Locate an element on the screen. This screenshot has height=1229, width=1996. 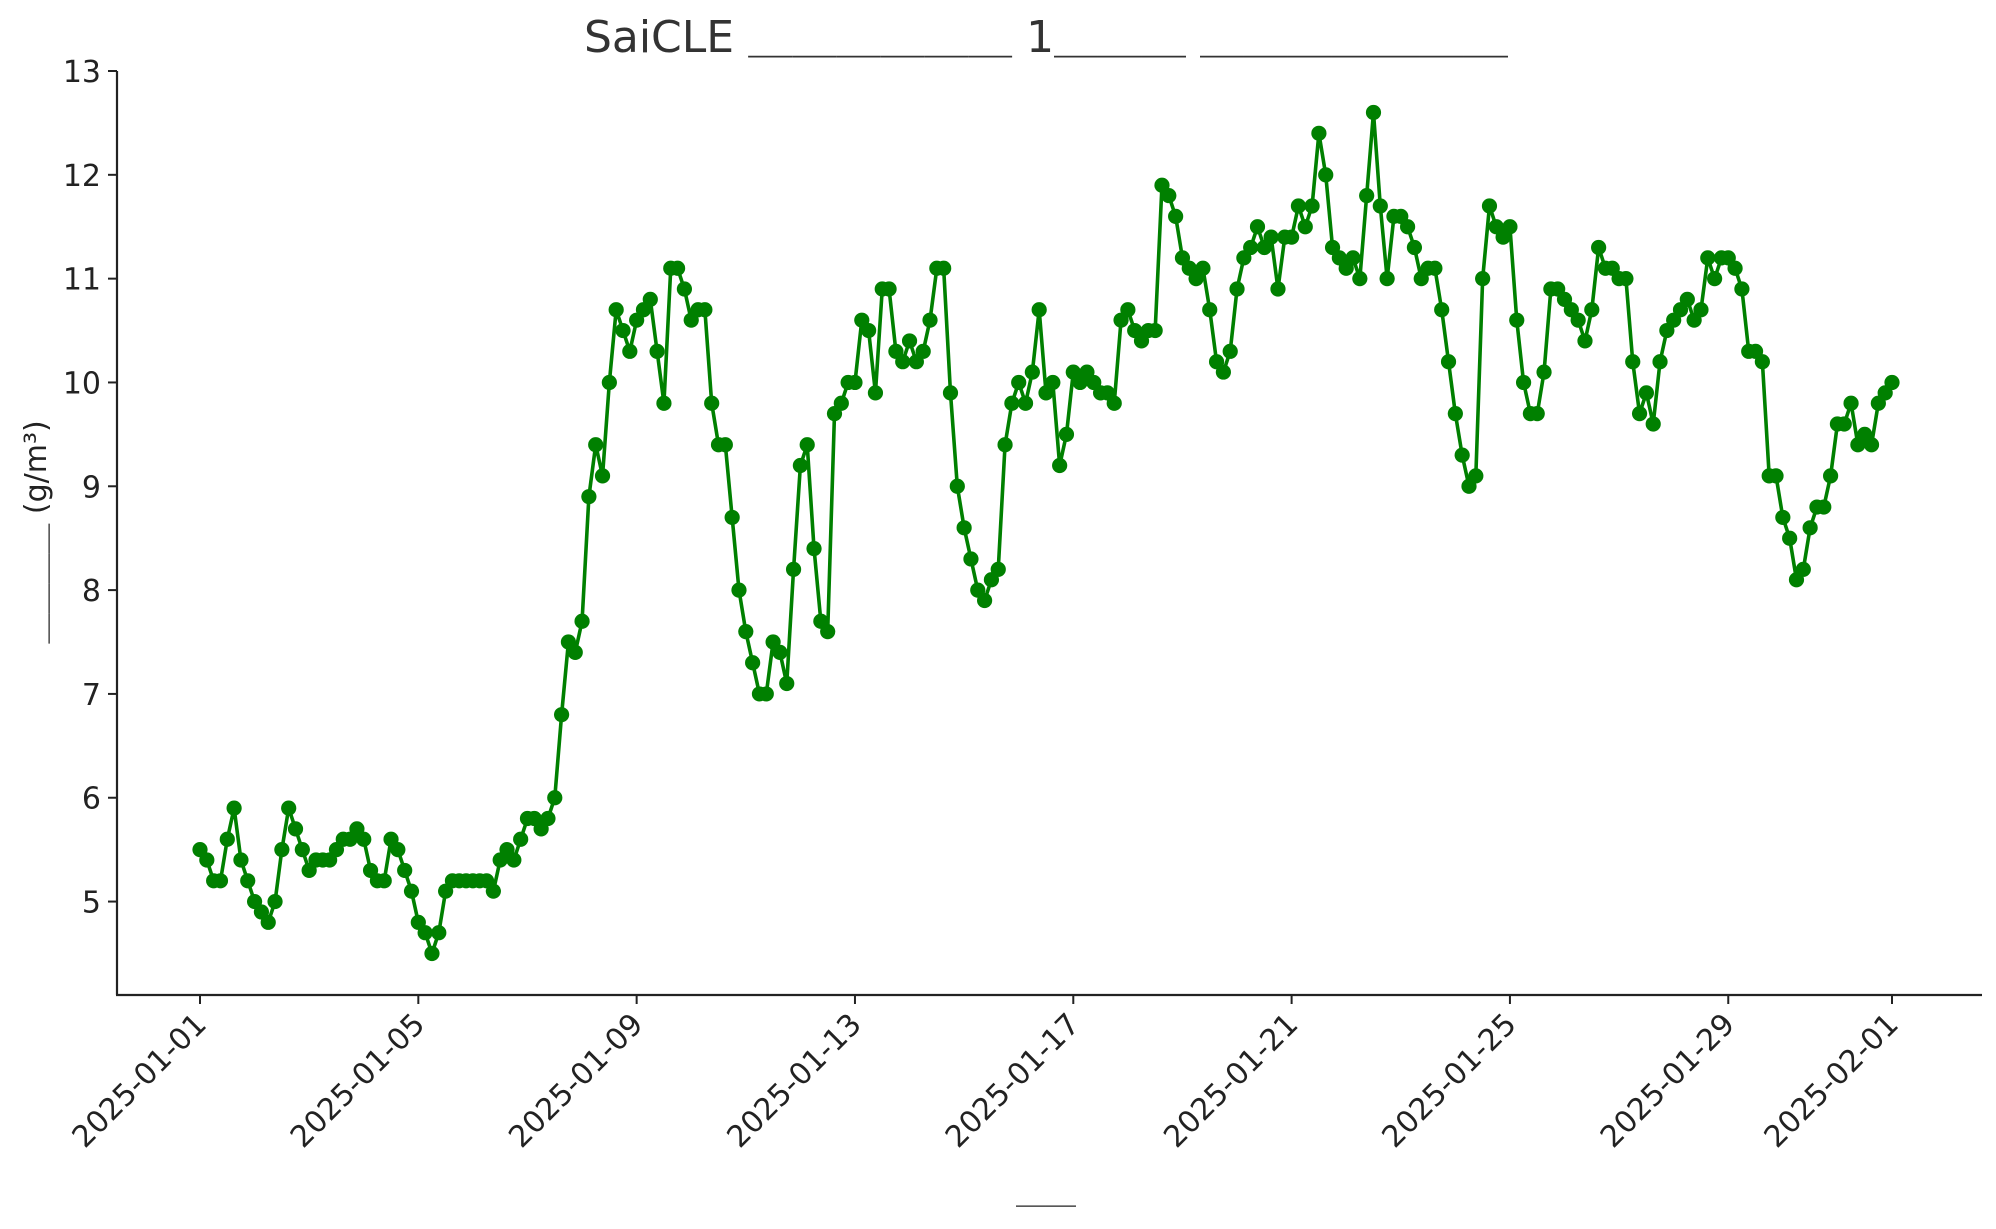
x-tick-label: 2025-01-21 is located at coordinates (1231, 1081).